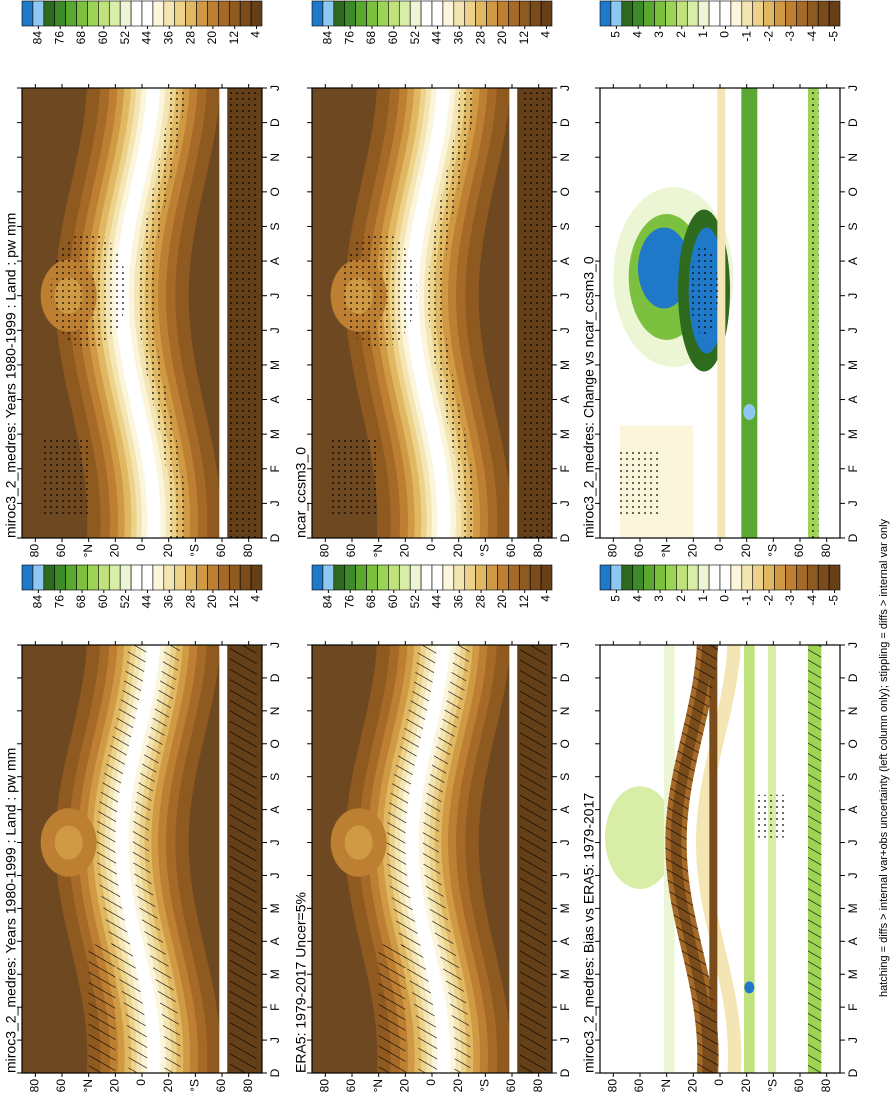 Image resolution: width=890 pixels, height=1098 pixels. What do you see at coordinates (768, 600) in the screenshot?
I see `colorbar-label: -2` at bounding box center [768, 600].